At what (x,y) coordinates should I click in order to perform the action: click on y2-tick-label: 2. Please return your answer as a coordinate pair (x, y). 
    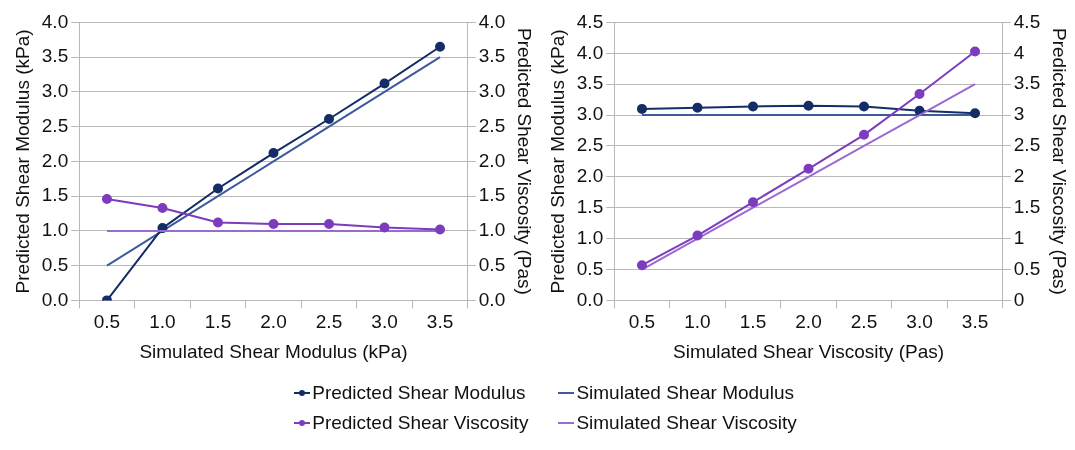
    Looking at the image, I should click on (1019, 176).